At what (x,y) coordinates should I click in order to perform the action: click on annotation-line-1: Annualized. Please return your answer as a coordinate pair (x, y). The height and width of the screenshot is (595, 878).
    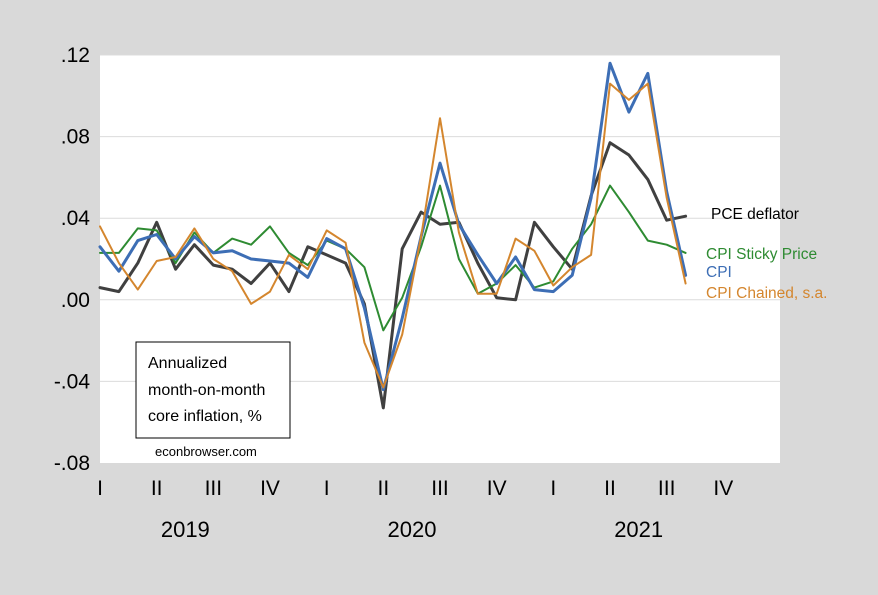
    Looking at the image, I should click on (187, 363).